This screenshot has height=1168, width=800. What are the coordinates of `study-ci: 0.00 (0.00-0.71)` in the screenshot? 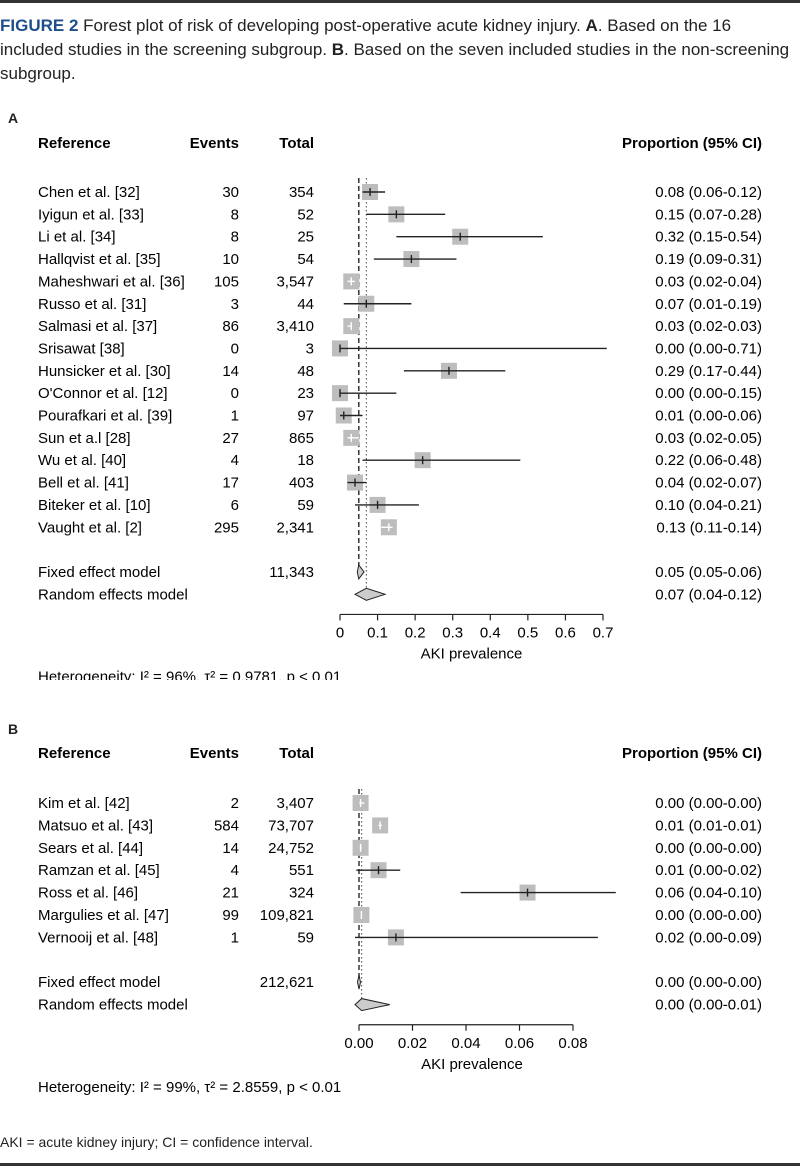 It's located at (708, 348).